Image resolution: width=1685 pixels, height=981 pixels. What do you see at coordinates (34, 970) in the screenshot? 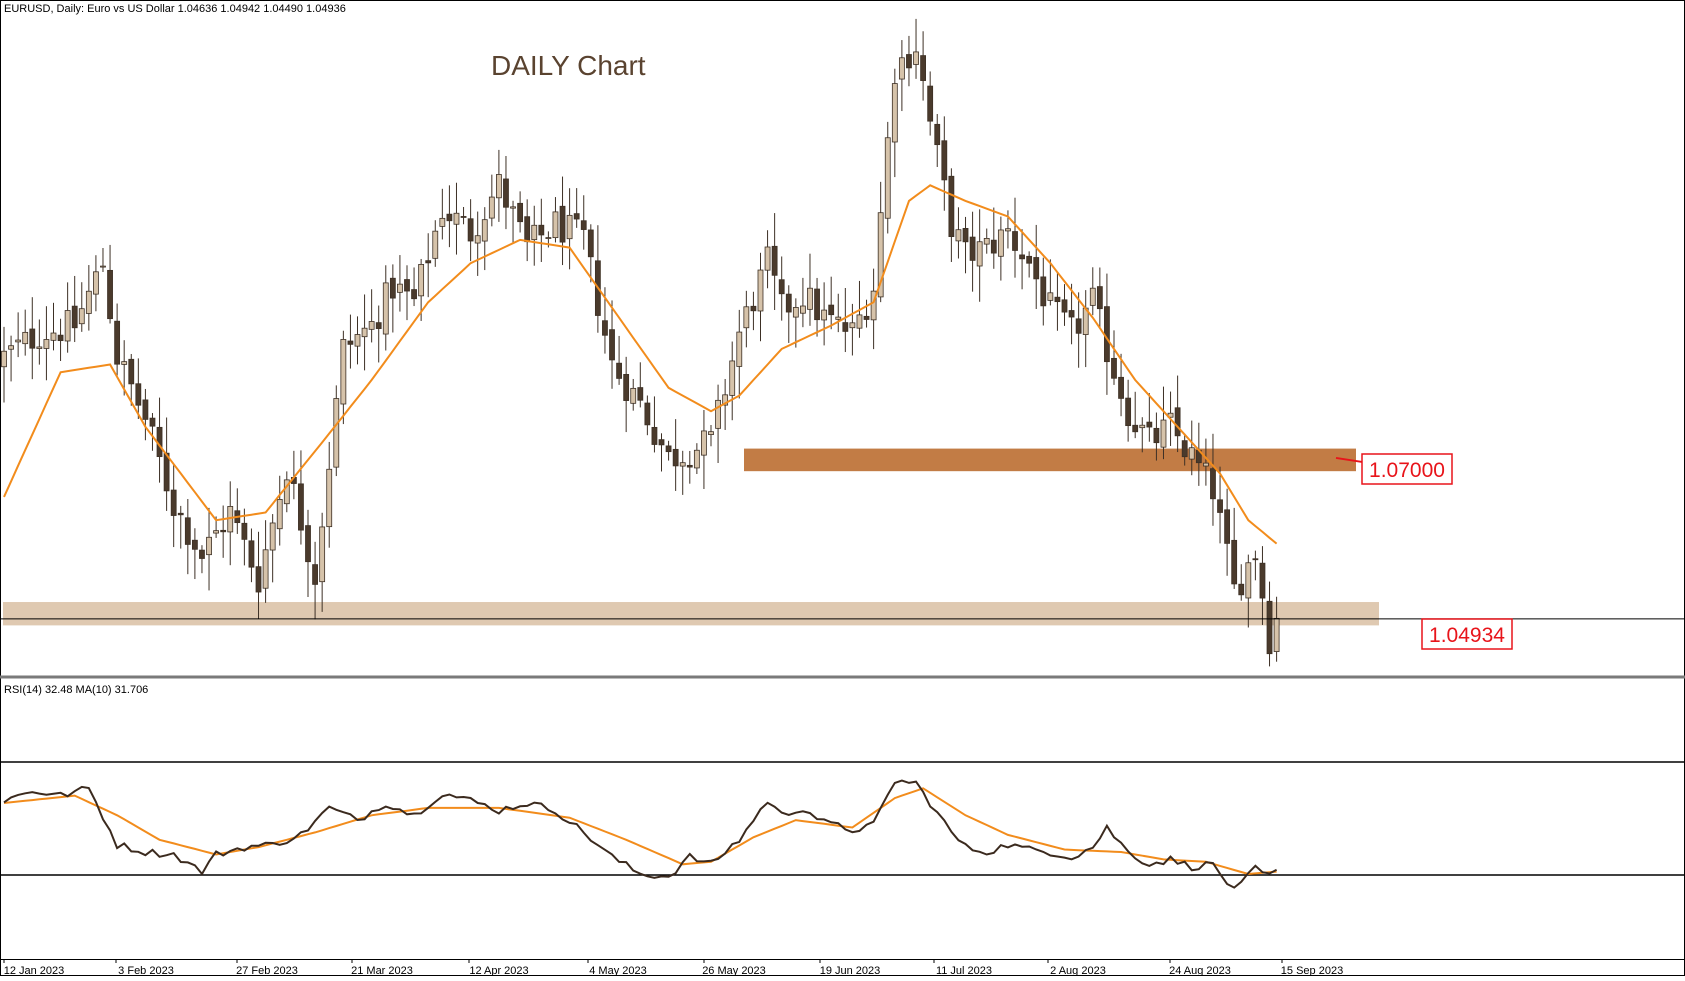
I see `time-axis-label: 12 Jan 2023` at bounding box center [34, 970].